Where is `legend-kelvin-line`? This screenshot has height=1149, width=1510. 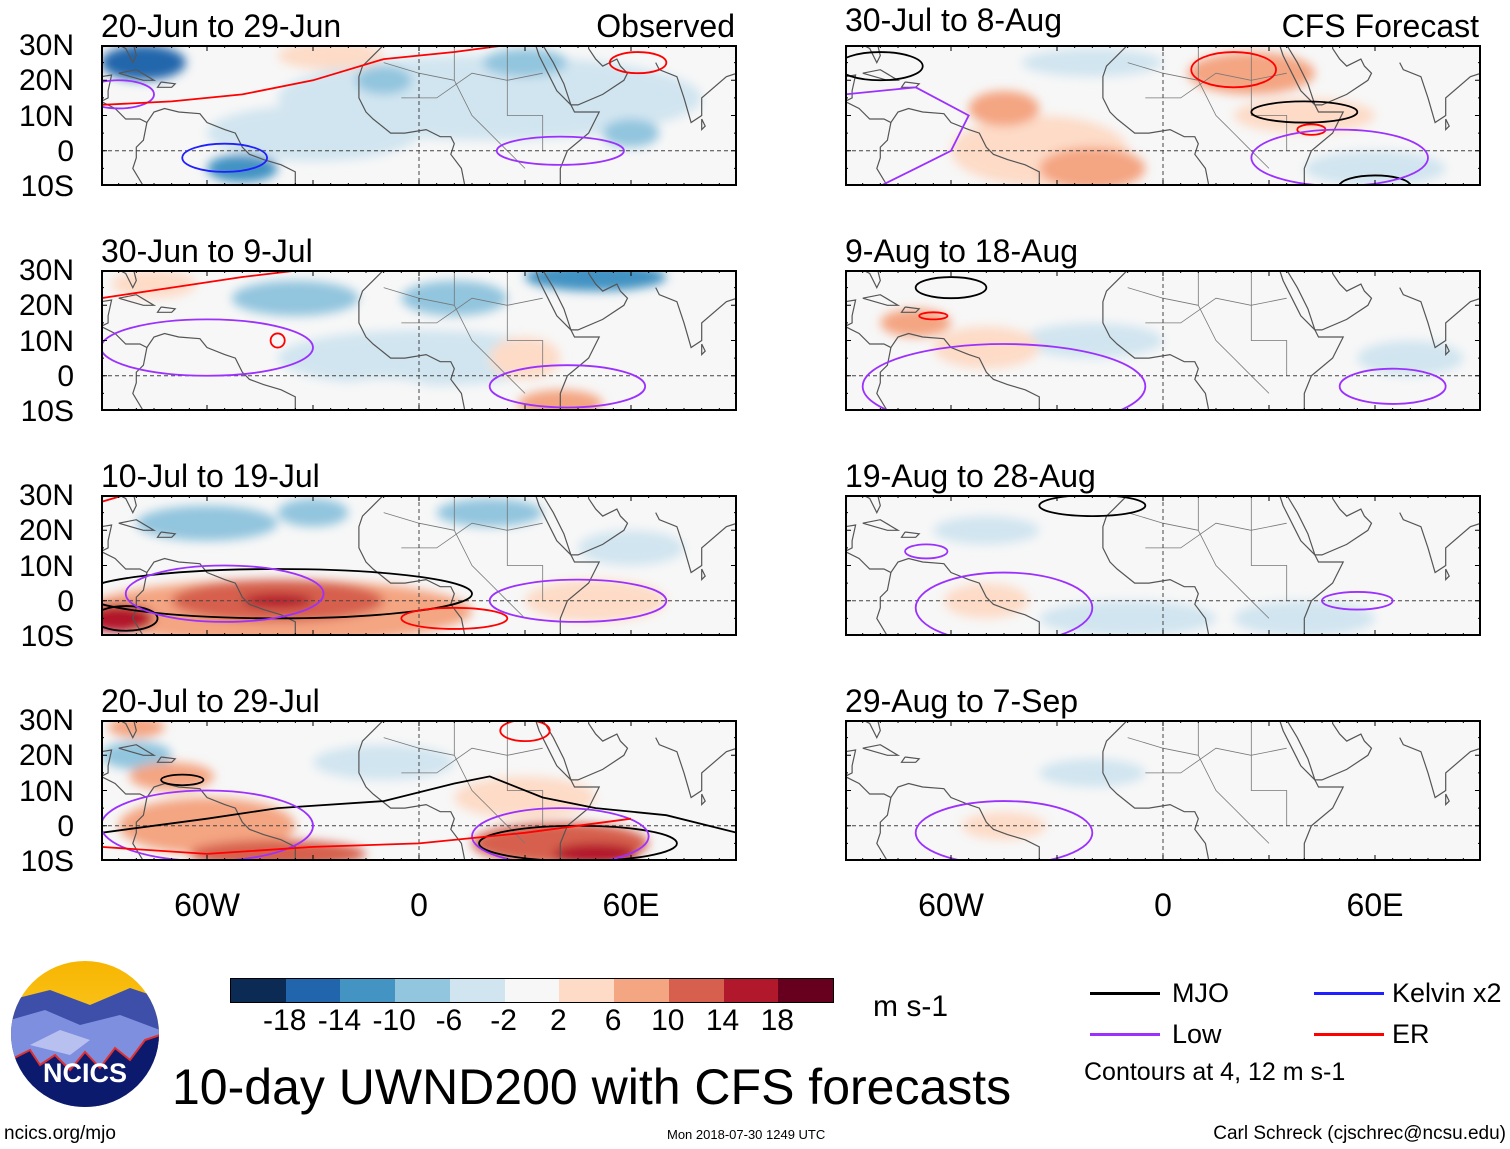 legend-kelvin-line is located at coordinates (1349, 993).